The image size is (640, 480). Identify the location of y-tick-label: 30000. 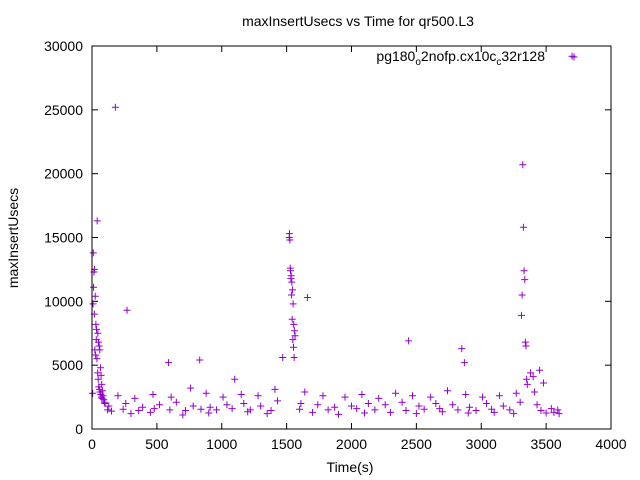
(63, 46).